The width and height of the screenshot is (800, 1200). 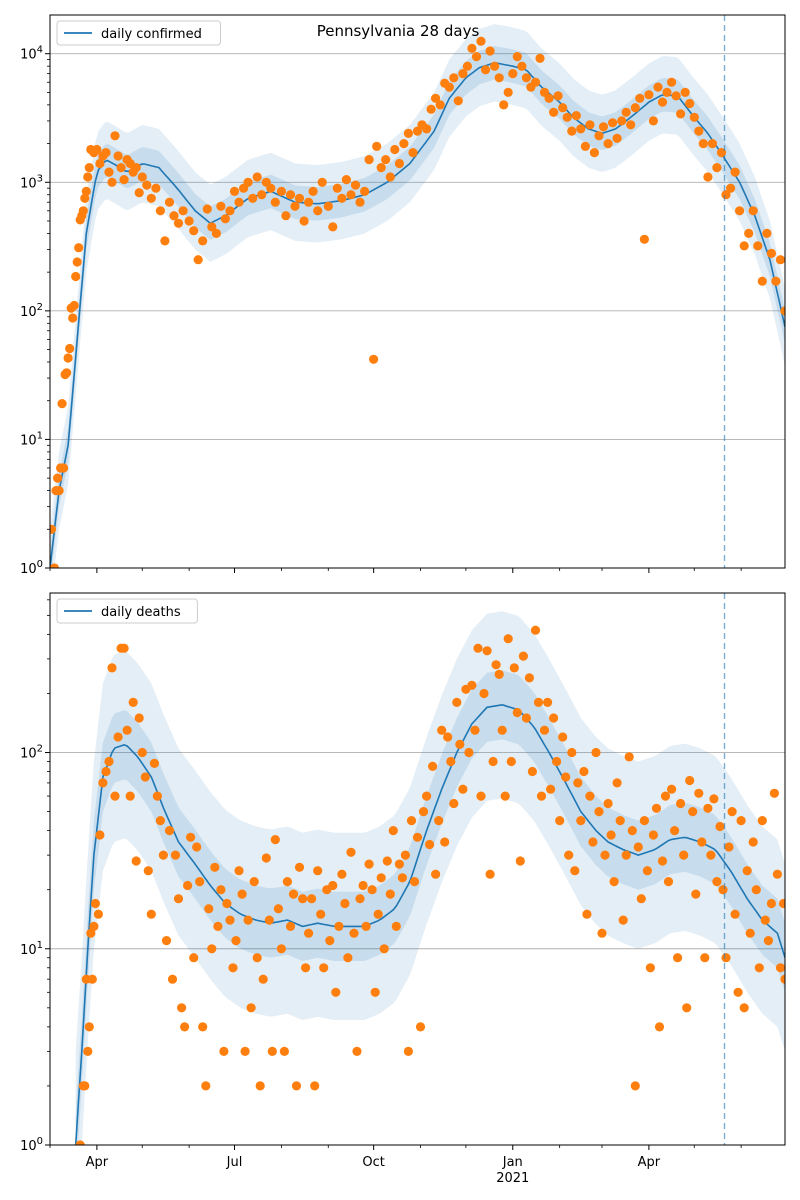 I want to click on y-tick-label: 10³, so click(x=31, y=182).